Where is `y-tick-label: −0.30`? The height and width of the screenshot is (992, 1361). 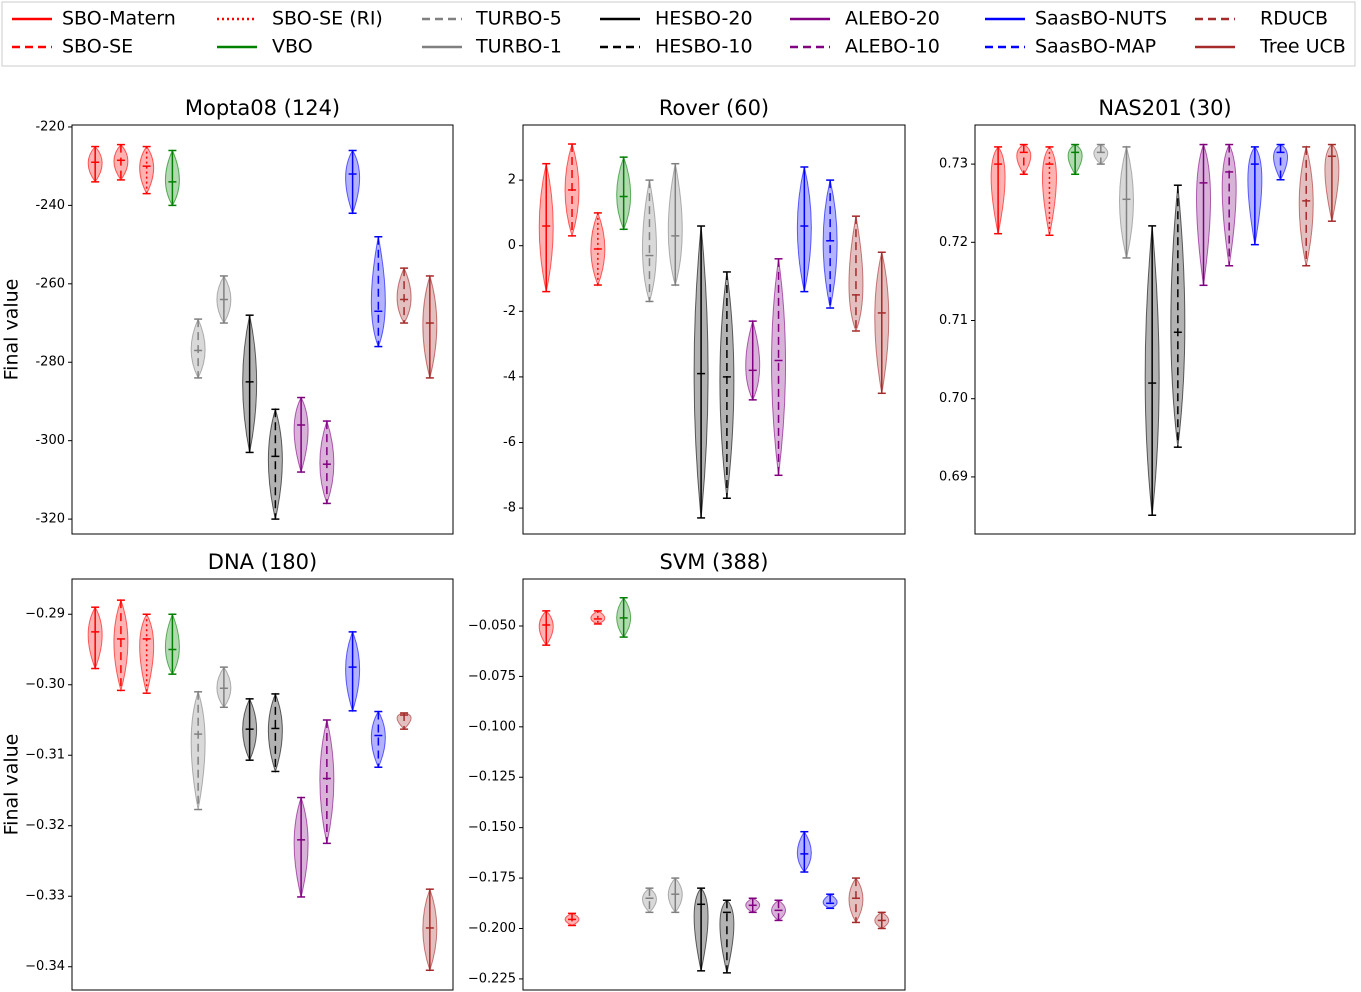 y-tick-label: −0.30 is located at coordinates (45, 684).